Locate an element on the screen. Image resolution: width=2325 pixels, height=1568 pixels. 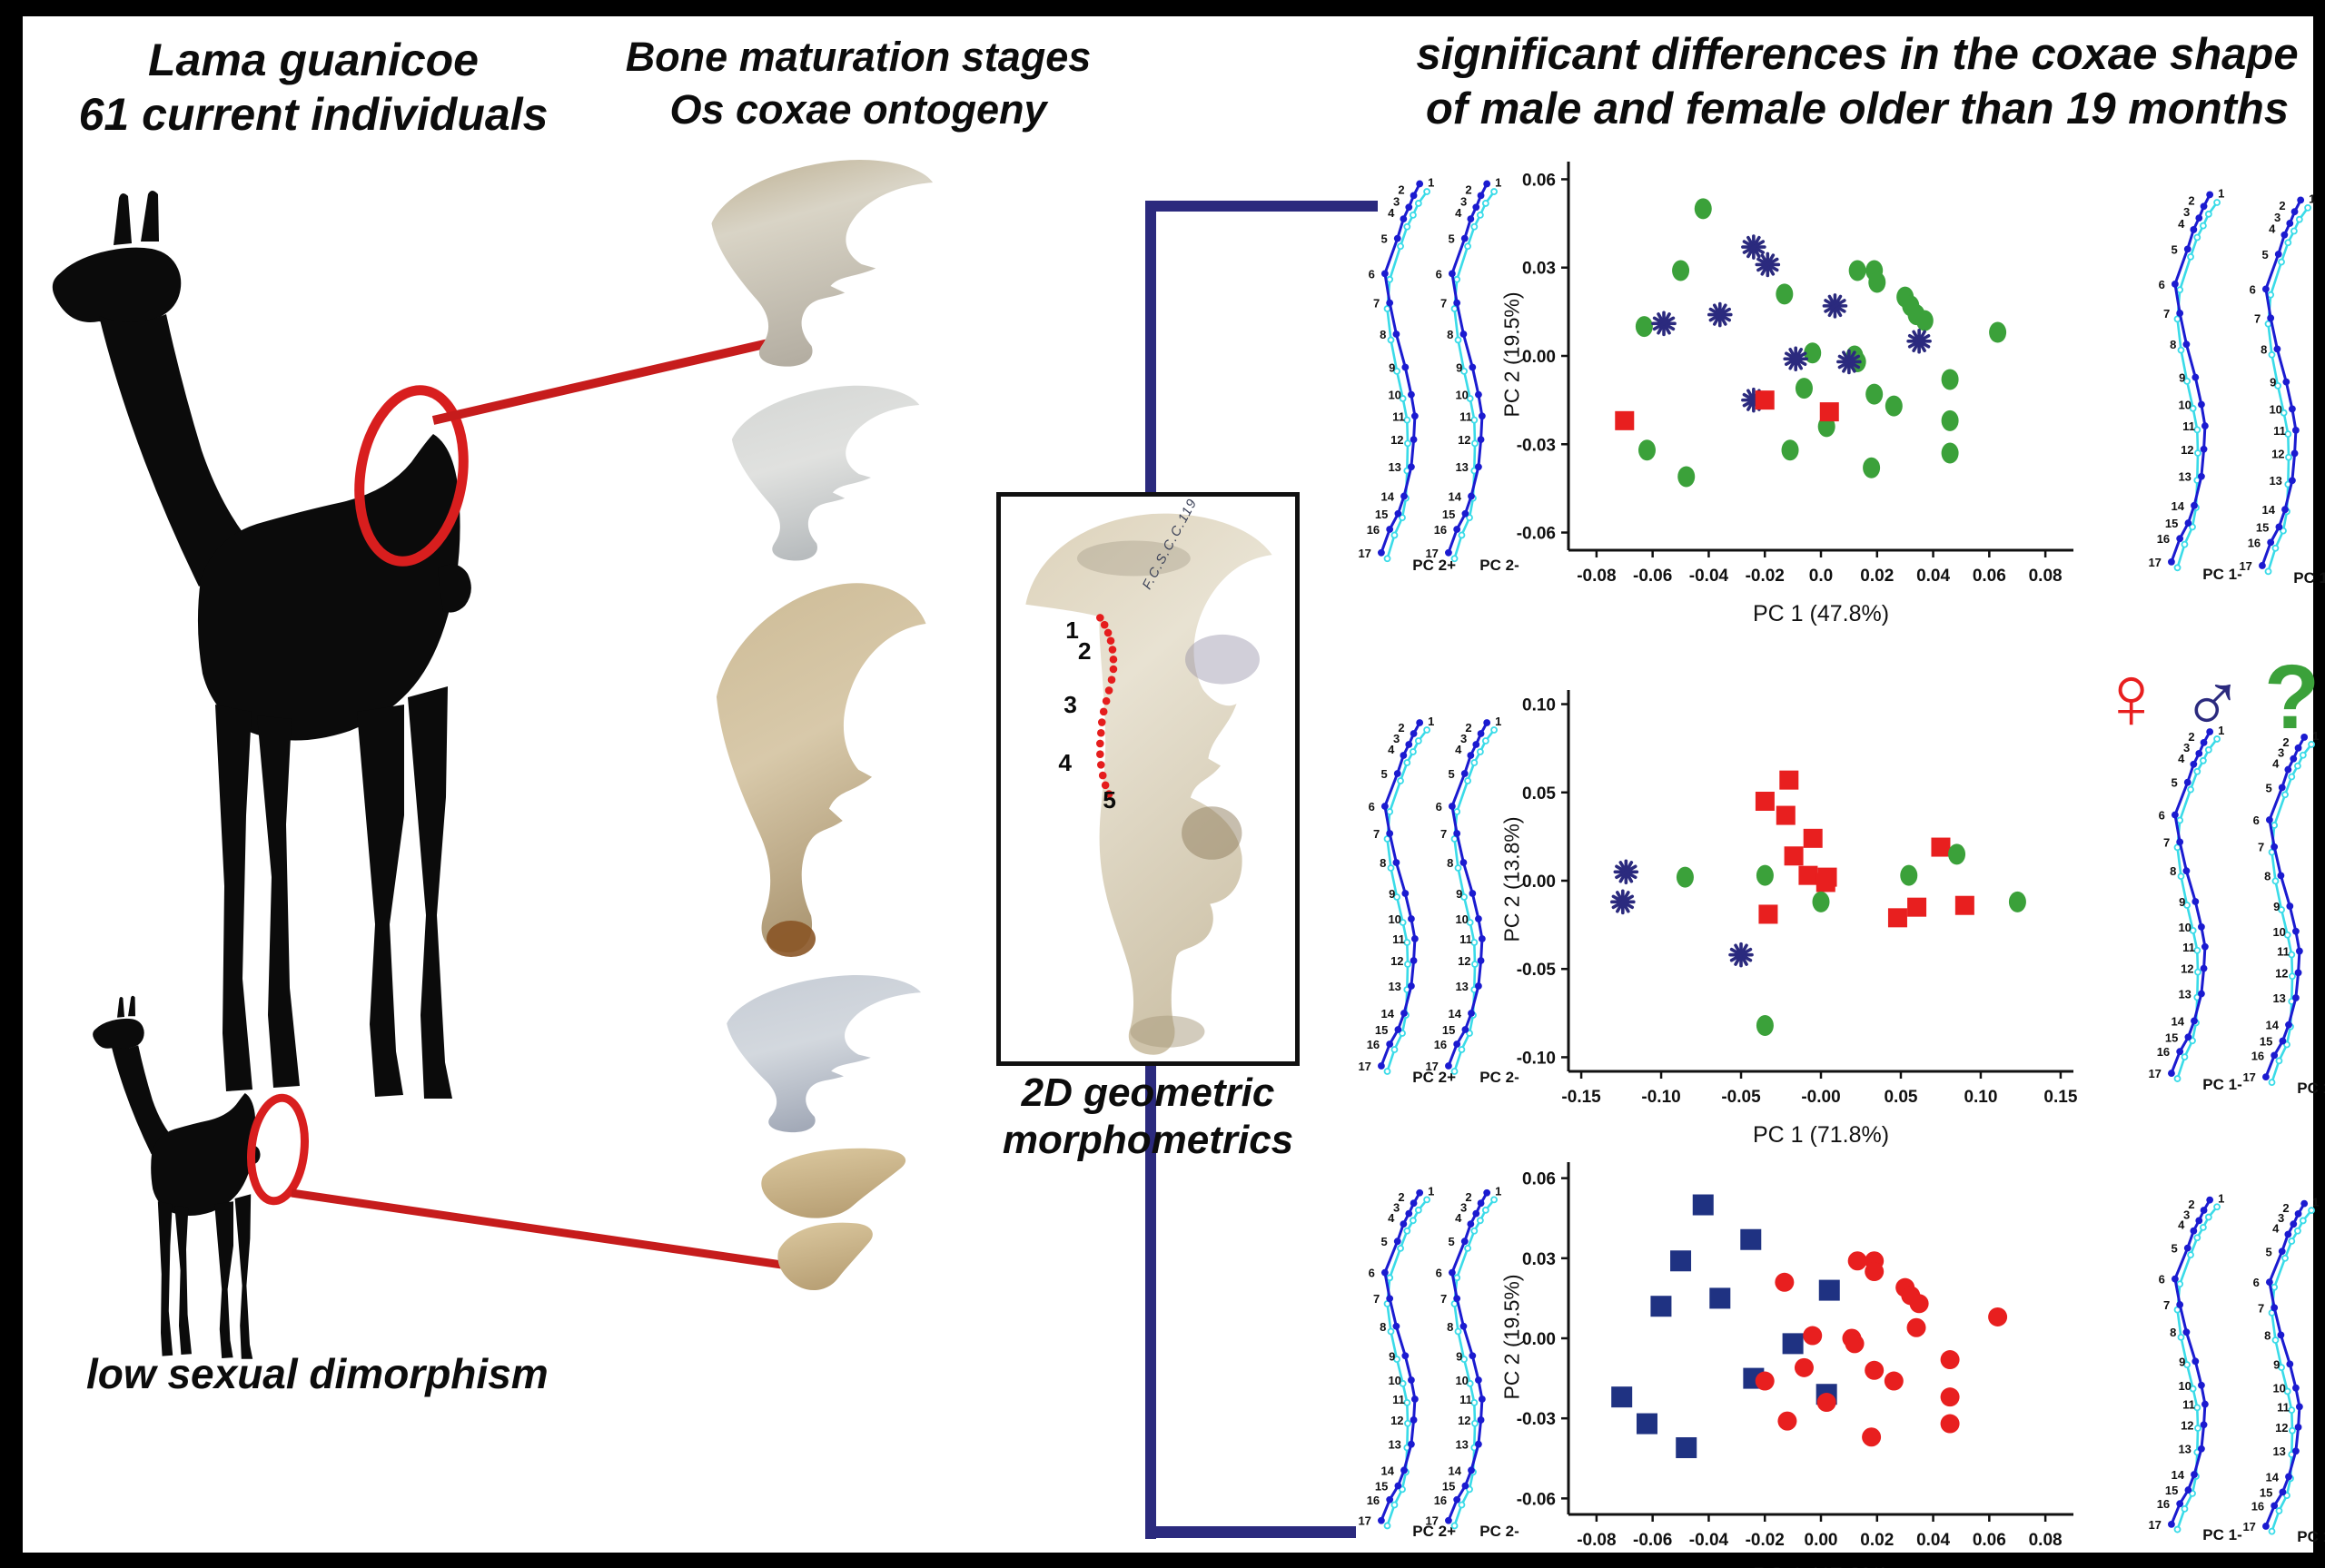
wireframe-point-number: 5 is located at coordinates (2269, 1251).